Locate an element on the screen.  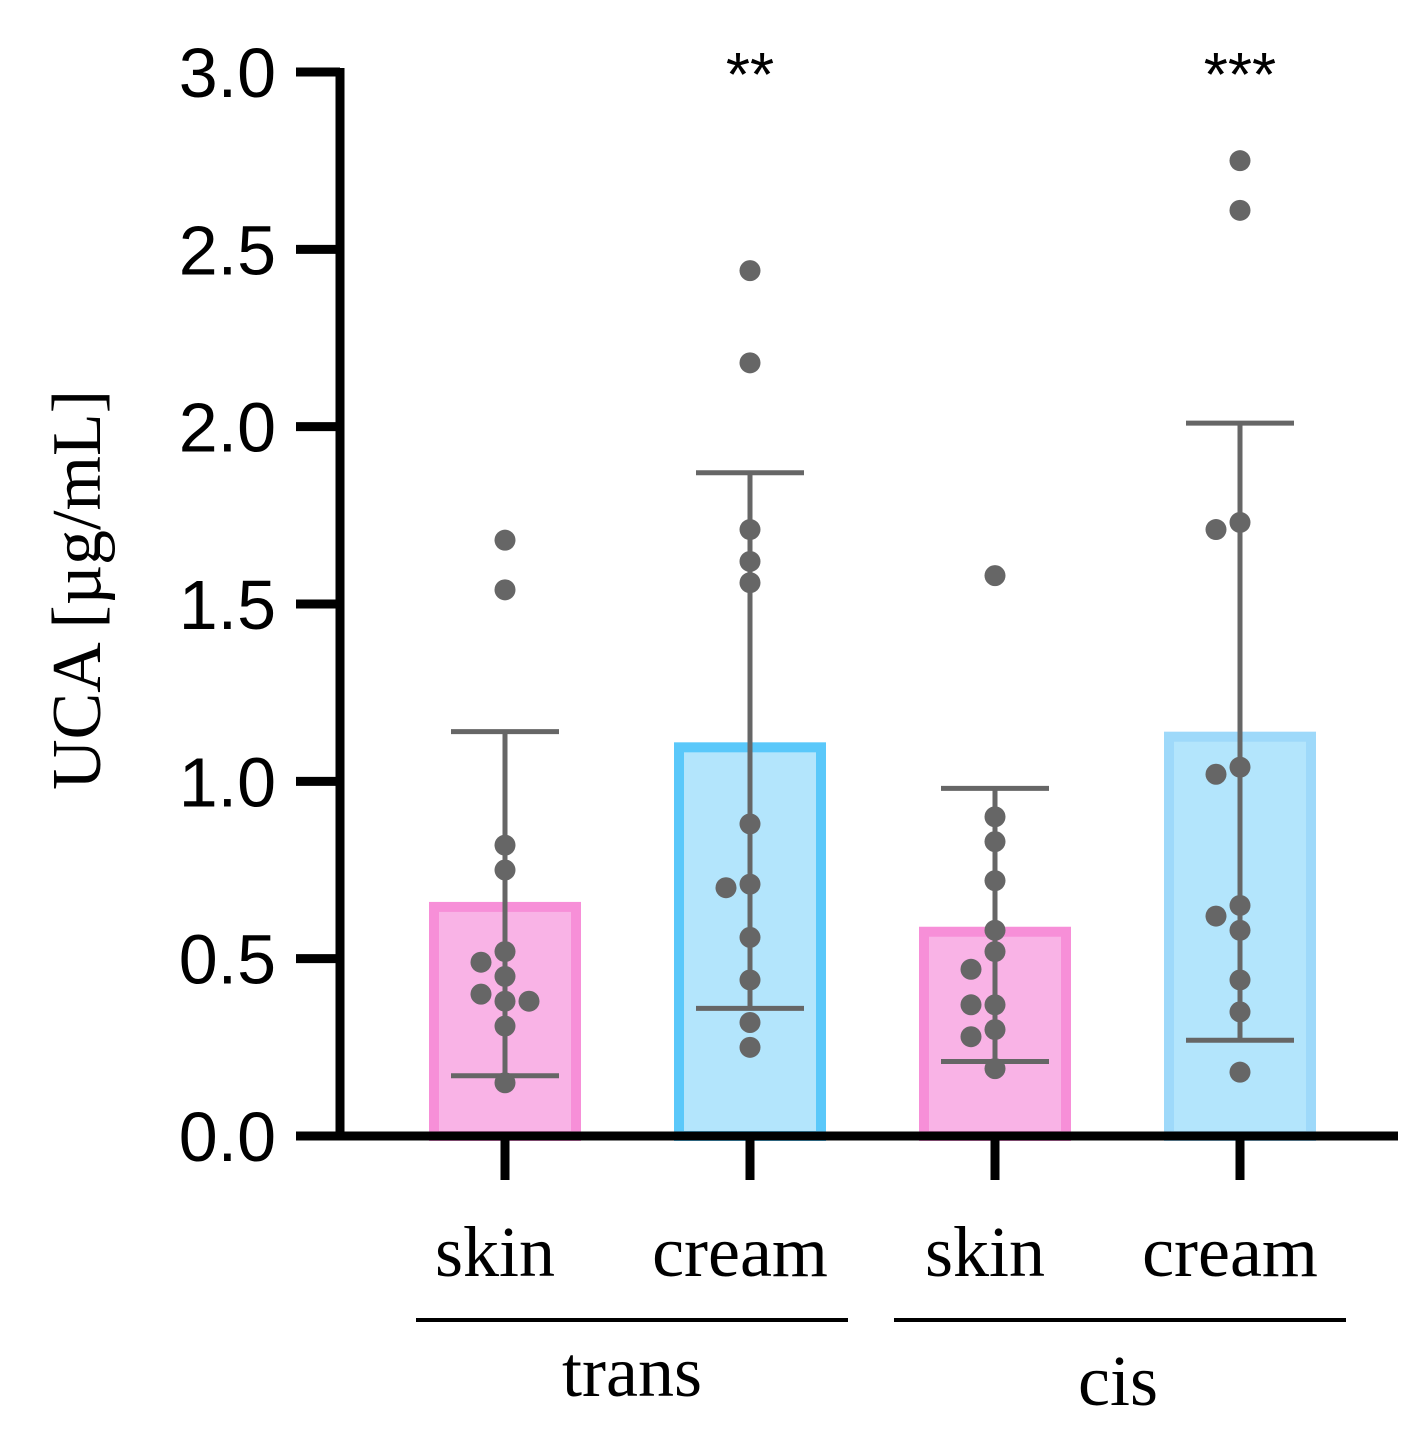
significance-marker: ** is located at coordinates (750, 75).